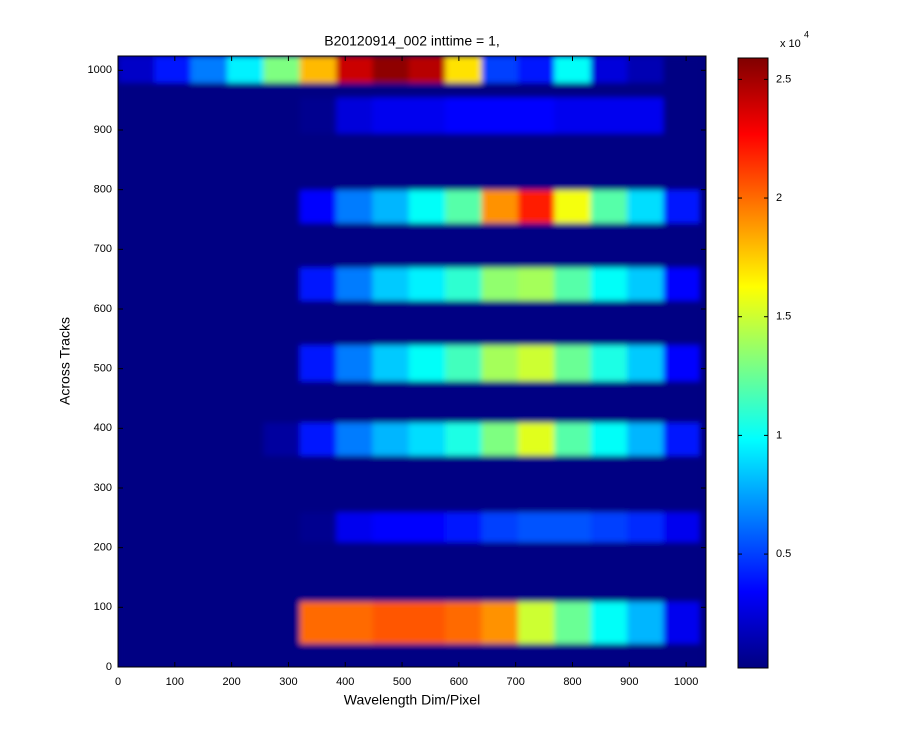 Image resolution: width=900 pixels, height=750 pixels. What do you see at coordinates (402, 682) in the screenshot?
I see `x-tick-label: 500` at bounding box center [402, 682].